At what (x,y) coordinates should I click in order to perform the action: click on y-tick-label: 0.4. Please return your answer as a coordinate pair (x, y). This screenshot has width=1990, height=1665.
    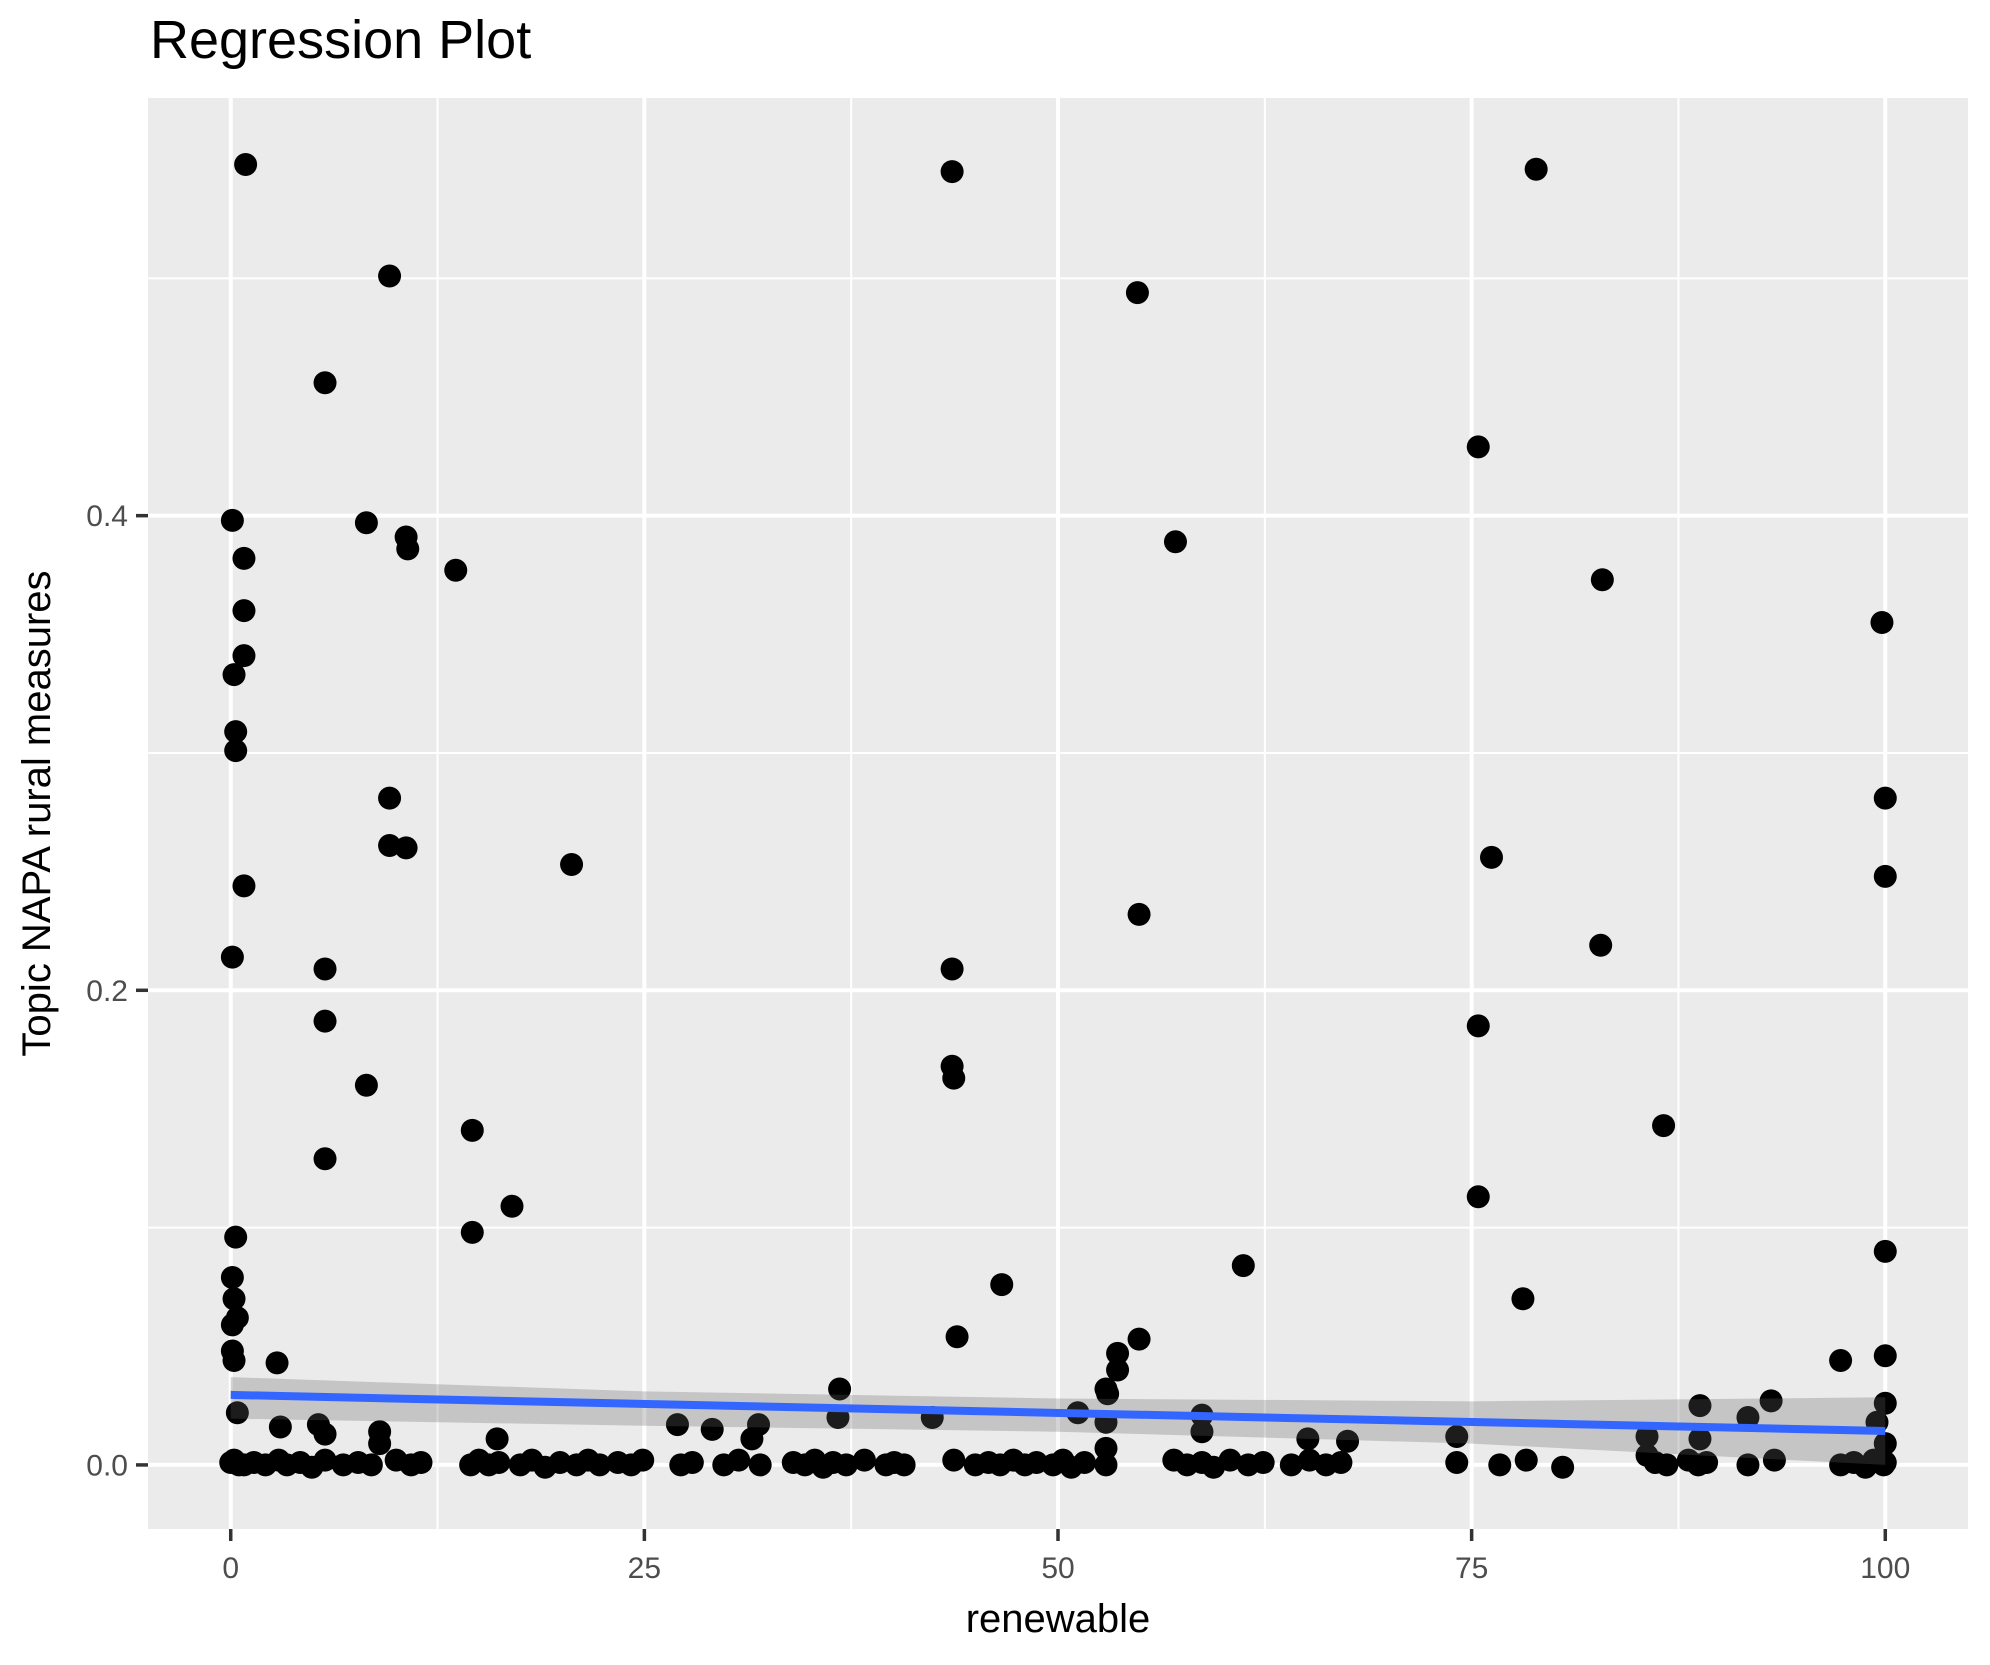
    Looking at the image, I should click on (107, 516).